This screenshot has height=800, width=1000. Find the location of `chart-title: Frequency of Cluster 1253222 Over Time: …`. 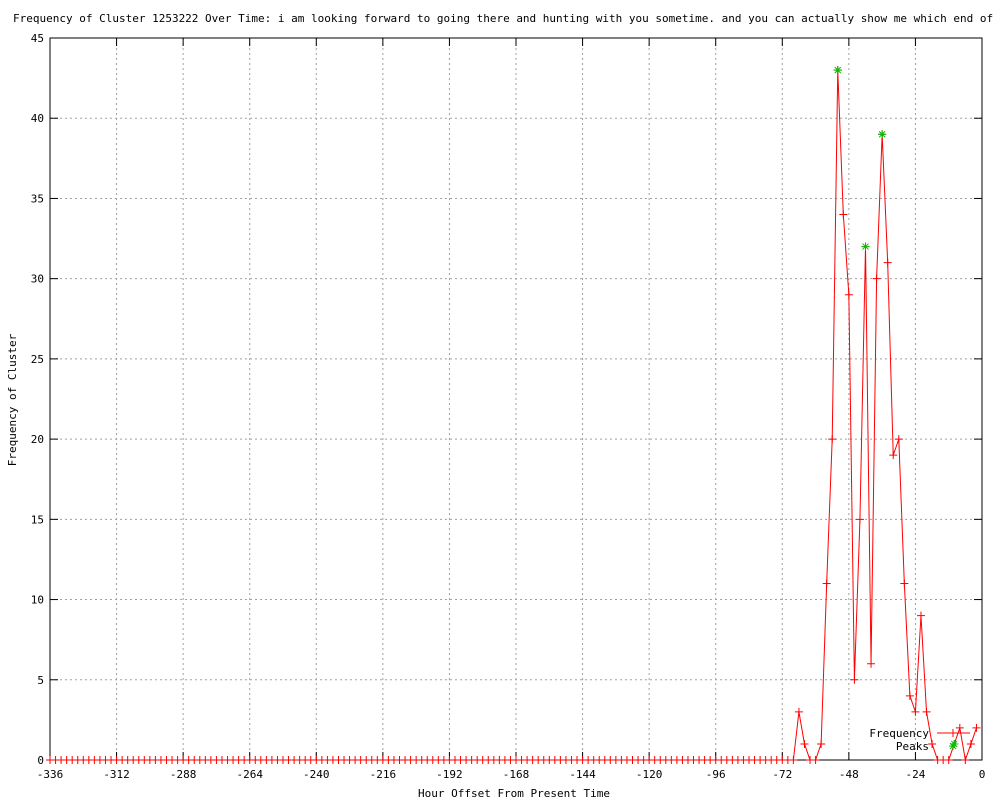

chart-title: Frequency of Cluster 1253222 Over Time: … is located at coordinates (506, 18).